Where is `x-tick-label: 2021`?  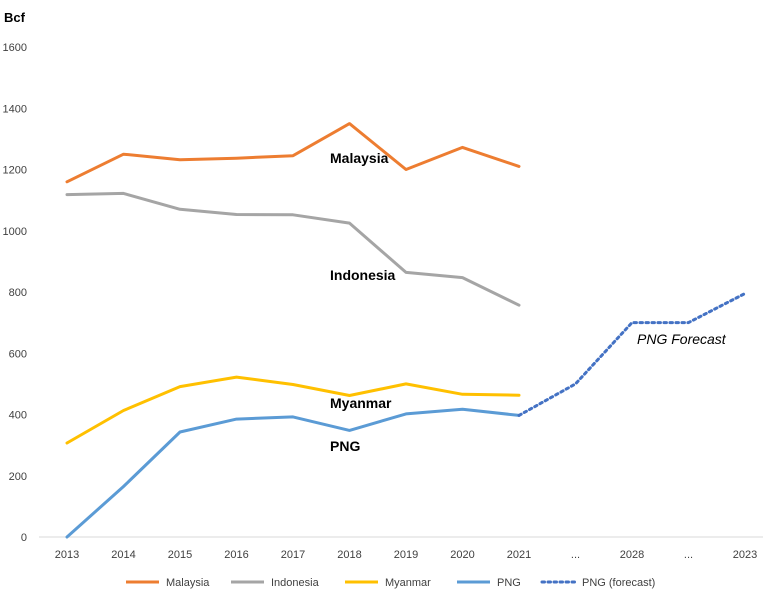
x-tick-label: 2021 is located at coordinates (519, 555).